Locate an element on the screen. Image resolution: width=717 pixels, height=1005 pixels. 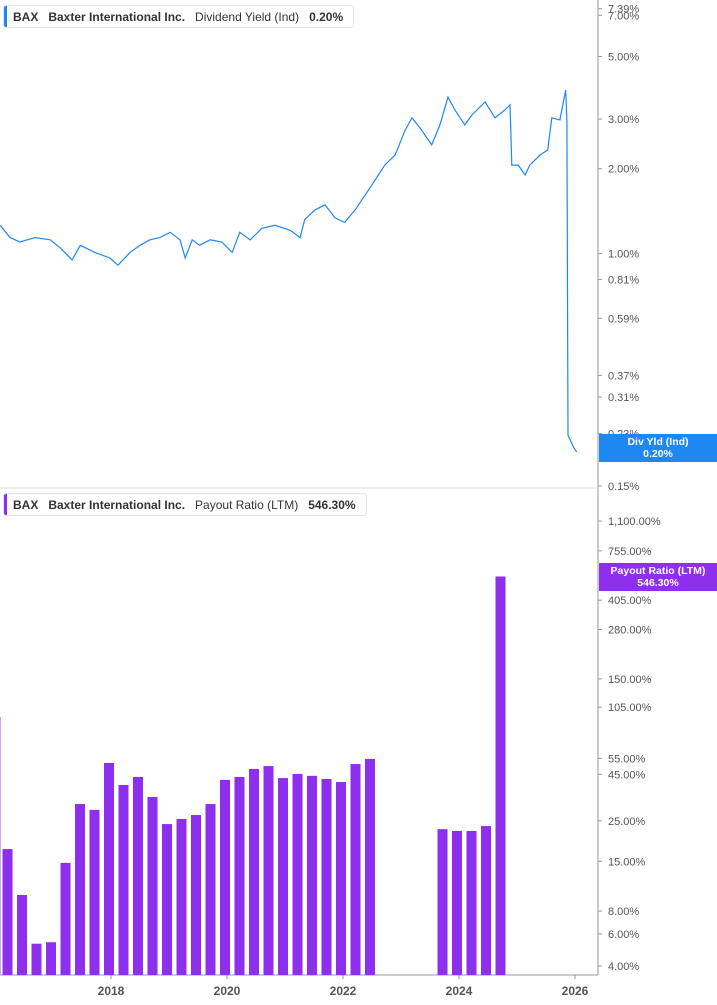
payout-bar-2022Q2 is located at coordinates (370, 866).